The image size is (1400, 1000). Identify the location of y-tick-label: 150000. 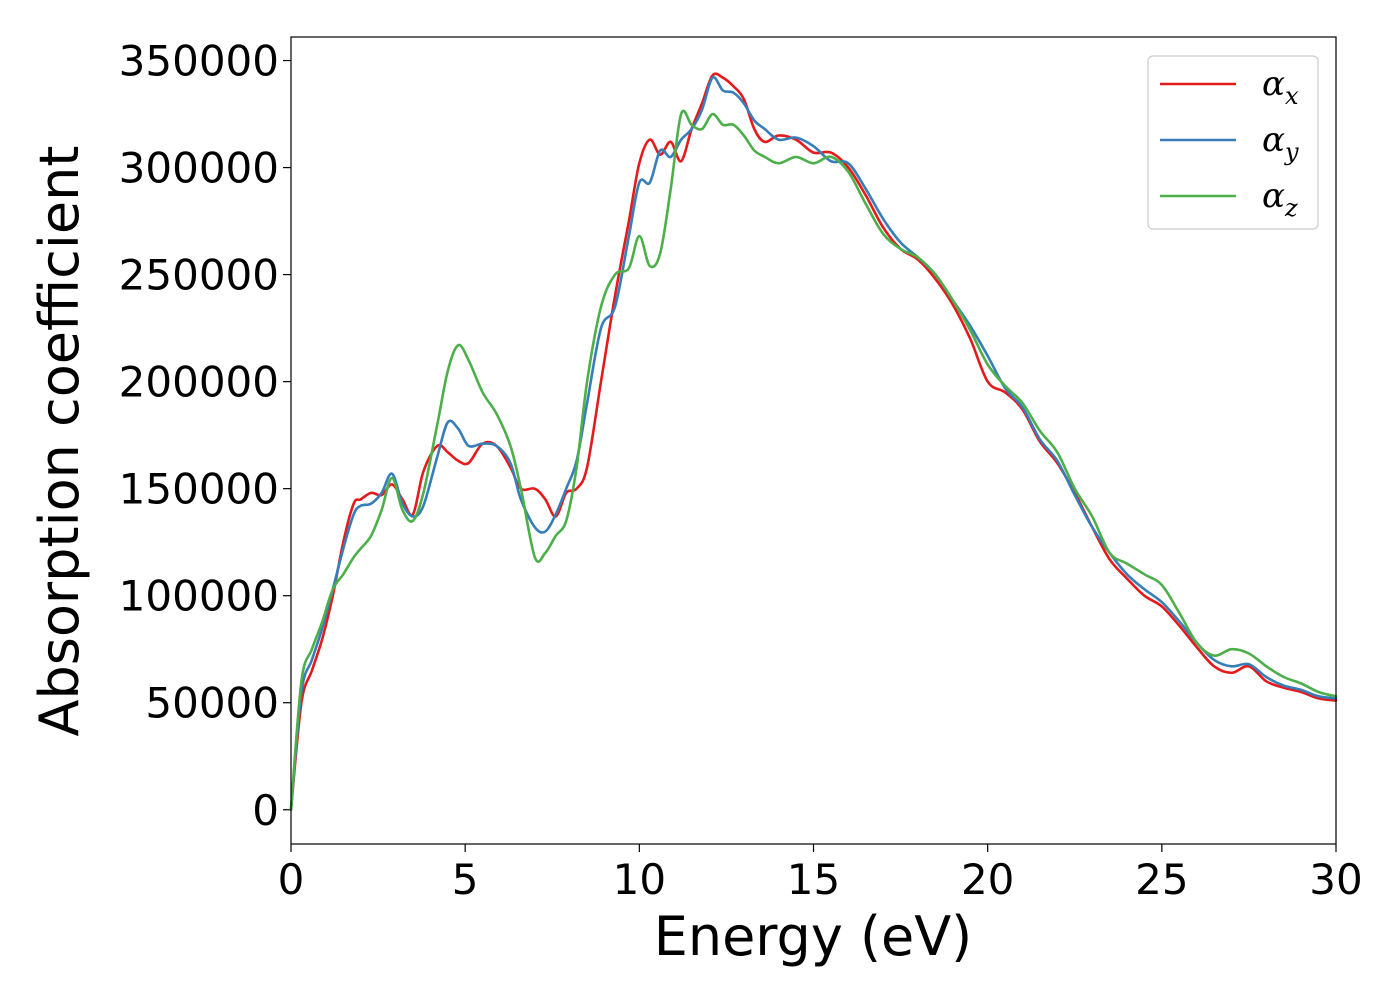
(199, 489).